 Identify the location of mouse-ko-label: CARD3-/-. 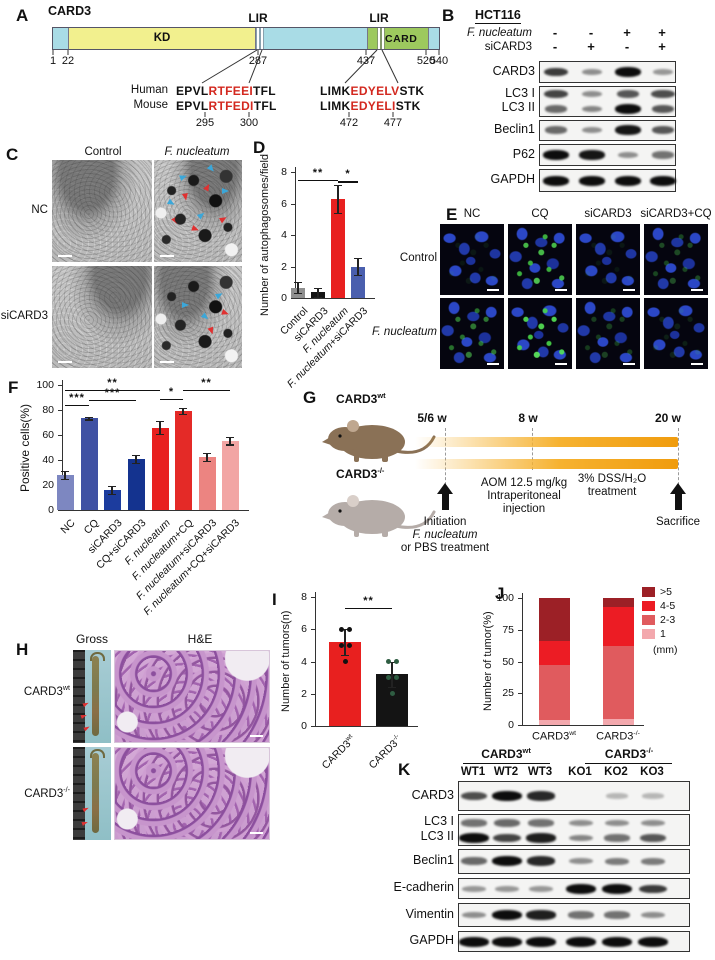
(360, 473).